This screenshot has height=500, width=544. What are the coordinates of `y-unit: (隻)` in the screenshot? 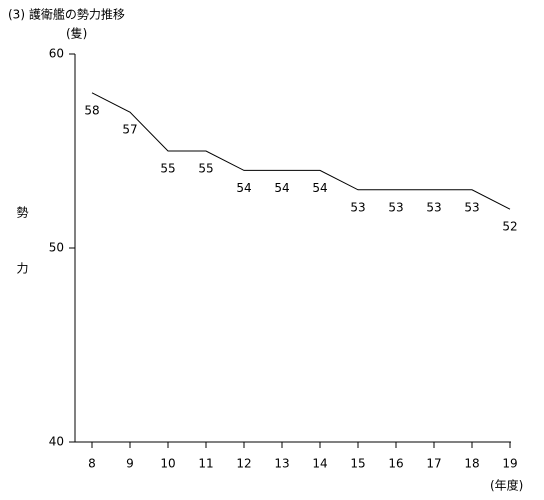 It's located at (76, 33).